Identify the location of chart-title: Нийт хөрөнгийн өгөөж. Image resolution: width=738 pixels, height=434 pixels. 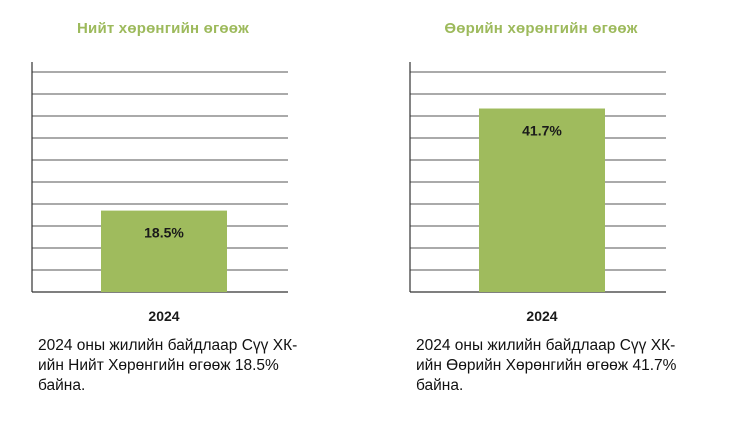
(163, 28).